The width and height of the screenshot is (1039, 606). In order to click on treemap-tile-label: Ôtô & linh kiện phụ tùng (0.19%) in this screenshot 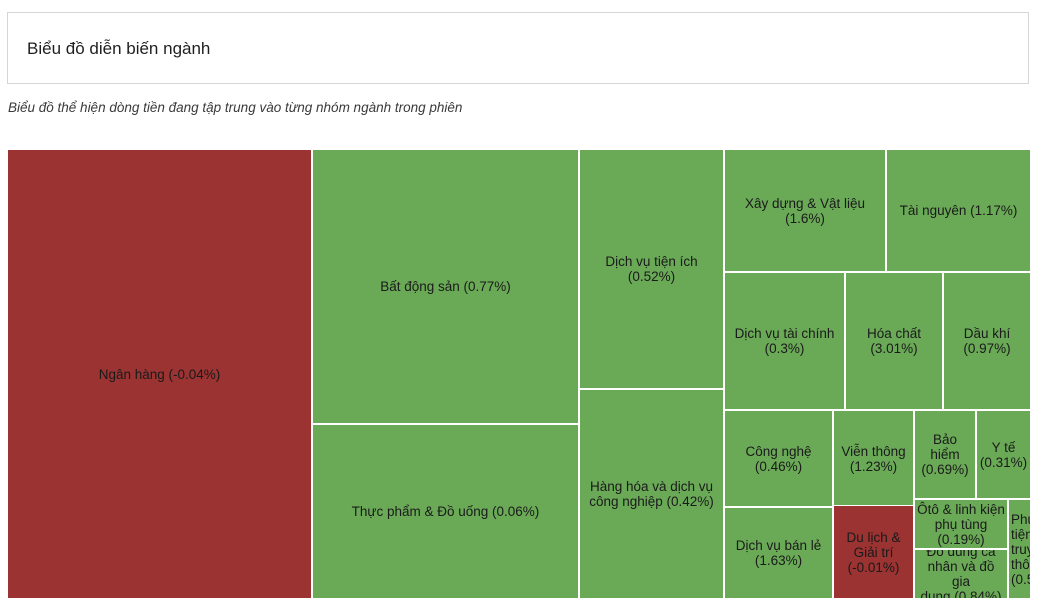, I will do `click(961, 524)`.